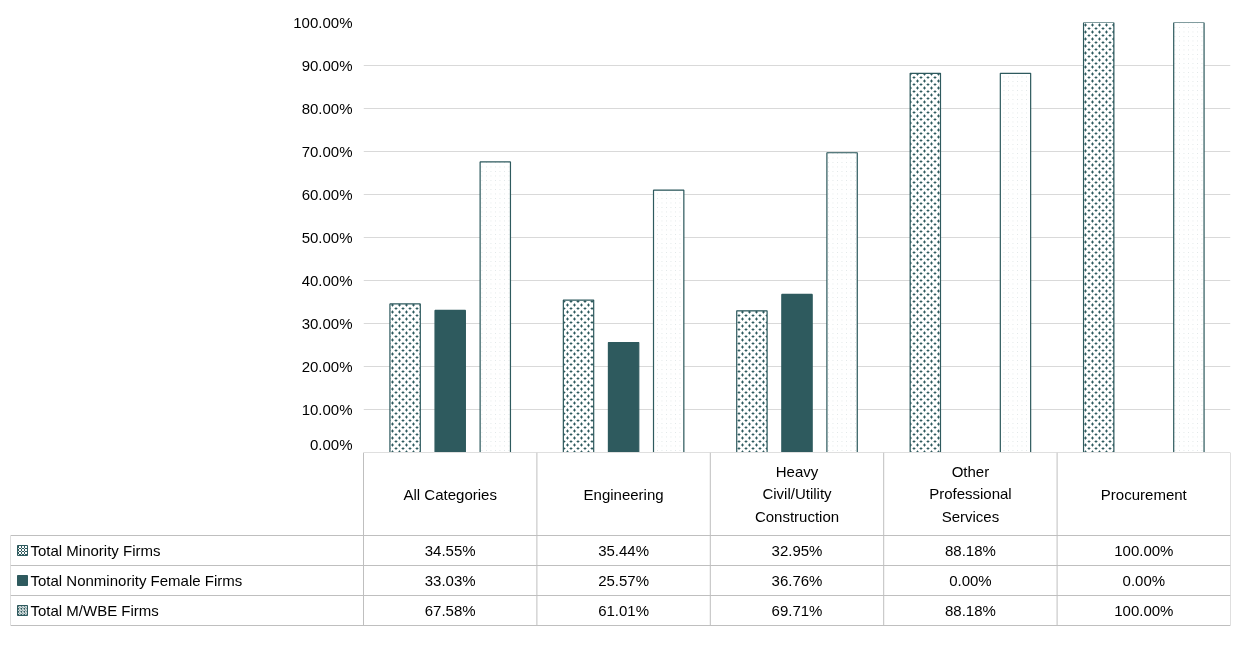 Image resolution: width=1252 pixels, height=663 pixels. Describe the element at coordinates (450, 550) in the screenshot. I see `data-label: 34.55%` at that location.